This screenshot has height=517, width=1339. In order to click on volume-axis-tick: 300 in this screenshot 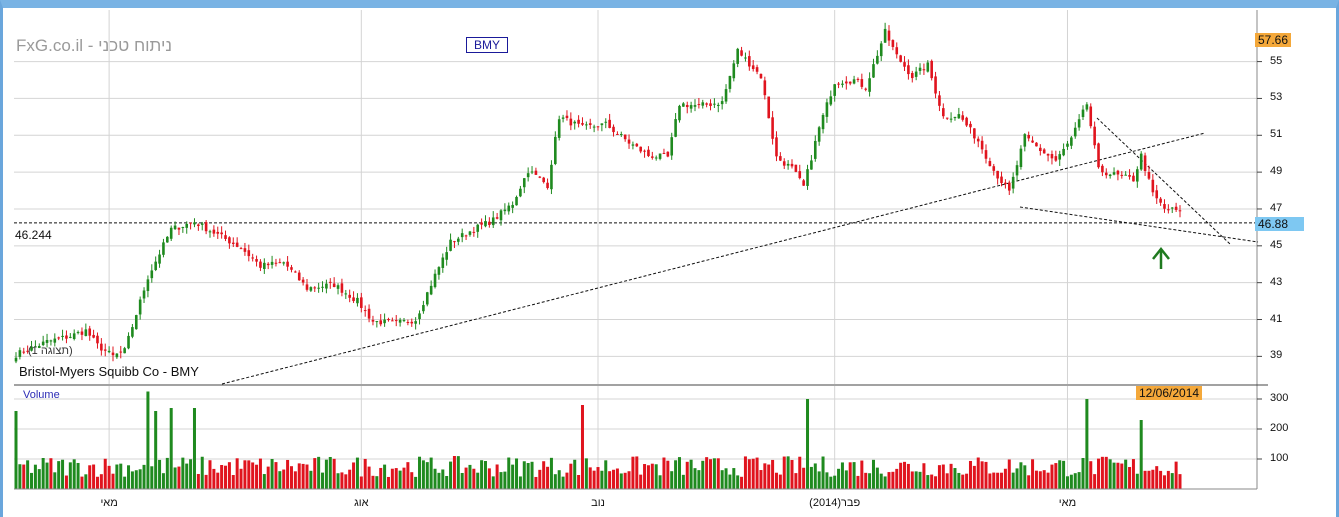, I will do `click(1279, 398)`.